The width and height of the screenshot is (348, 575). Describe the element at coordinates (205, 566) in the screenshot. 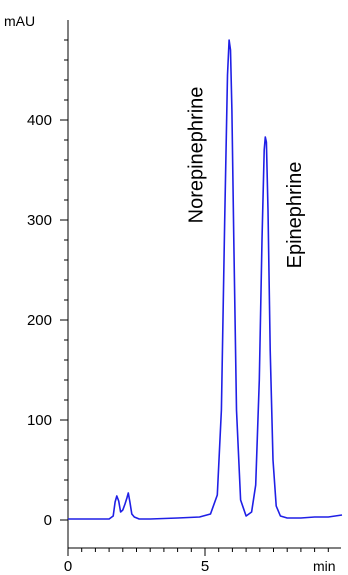

I see `x-tick-label: 5` at that location.